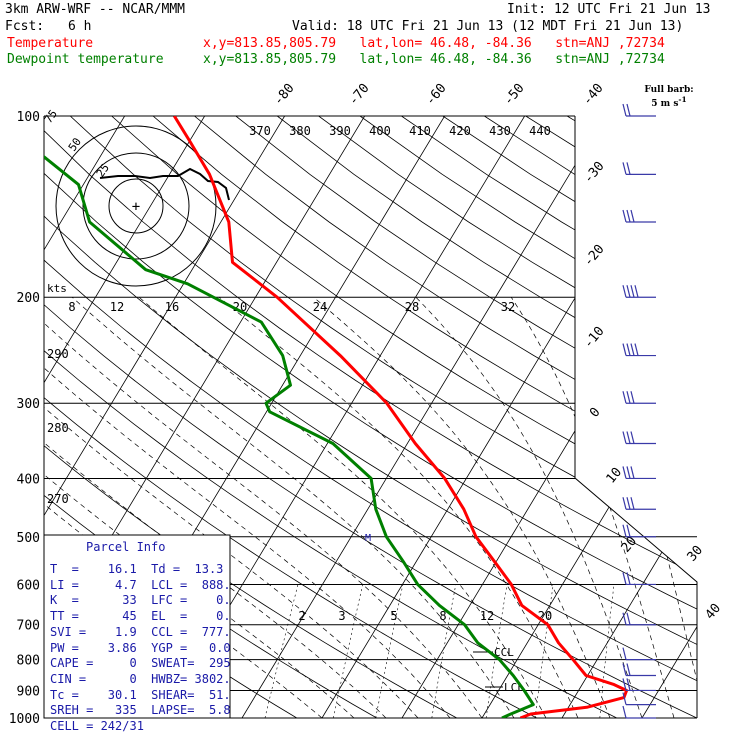 The height and width of the screenshot is (740, 740). I want to click on model-title: 3km ARW-WRF -- NCAR/MMM, so click(95, 9).